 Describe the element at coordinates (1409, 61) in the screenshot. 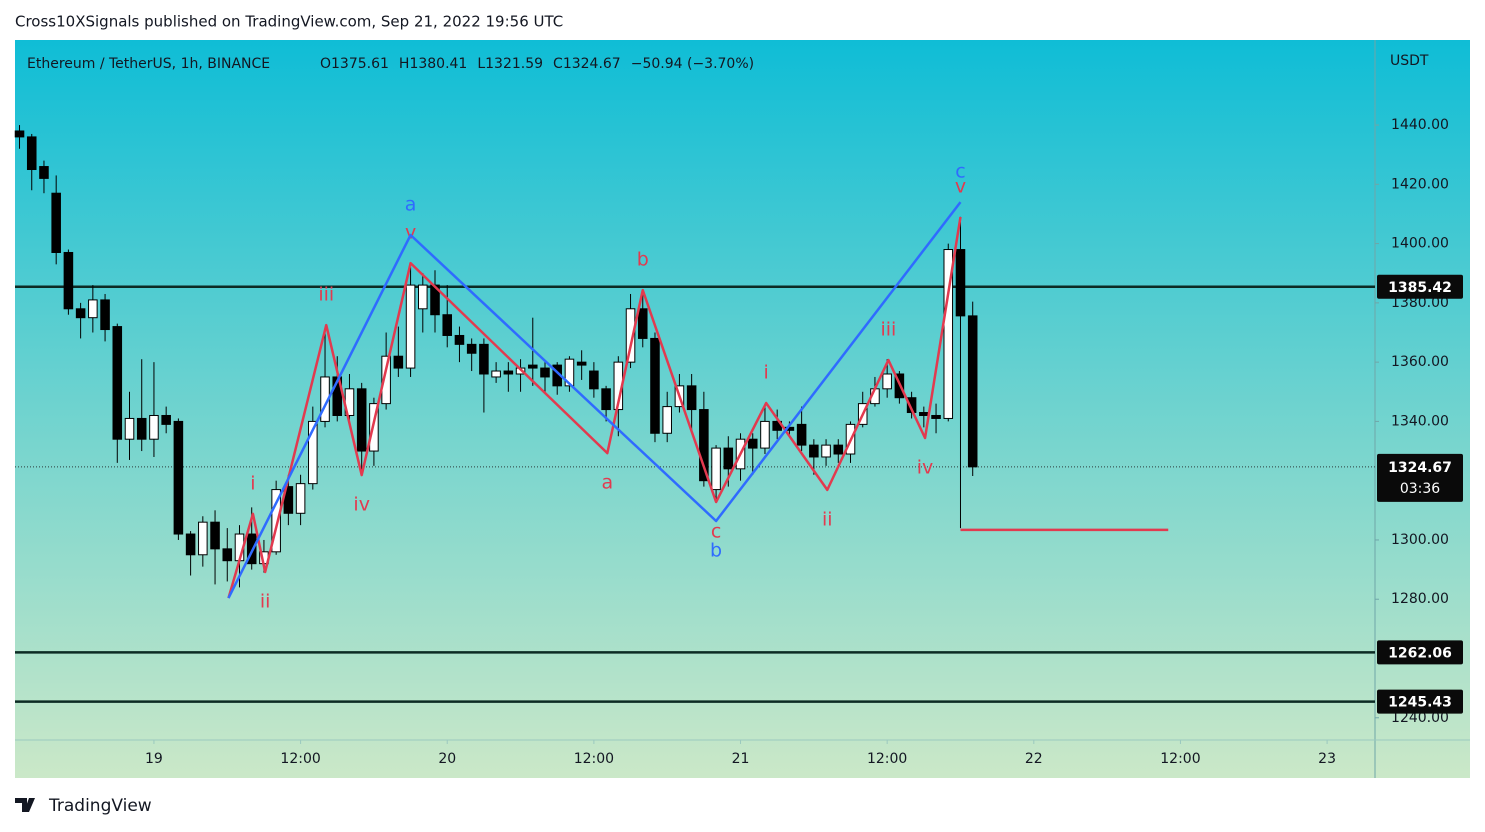

I see `currency-label: USDT` at that location.